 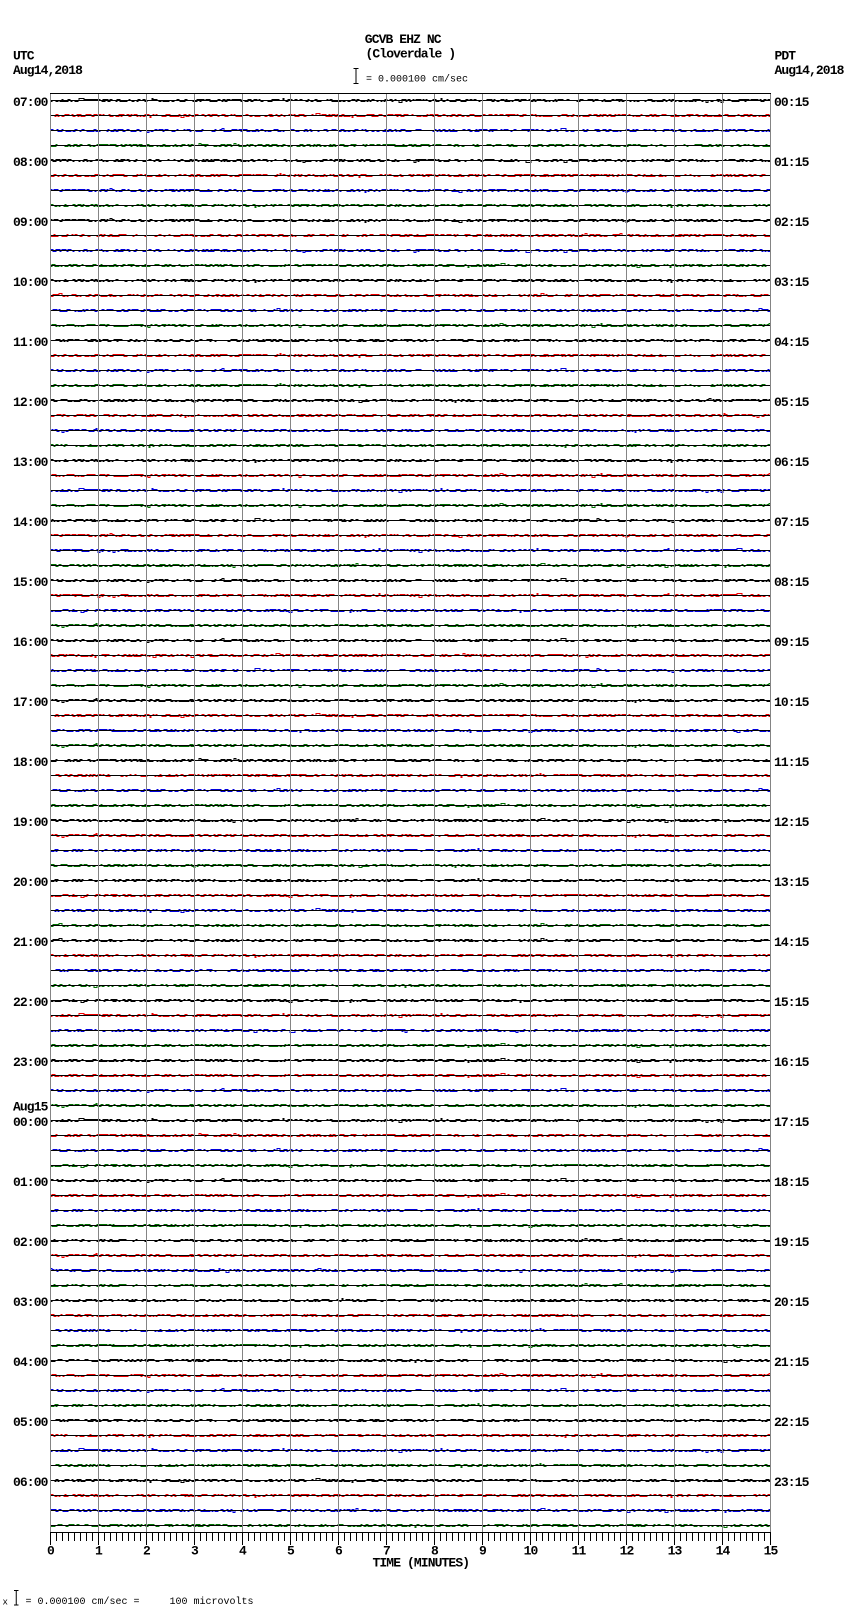 What do you see at coordinates (723, 1551) in the screenshot?
I see `svg-text: 14` at bounding box center [723, 1551].